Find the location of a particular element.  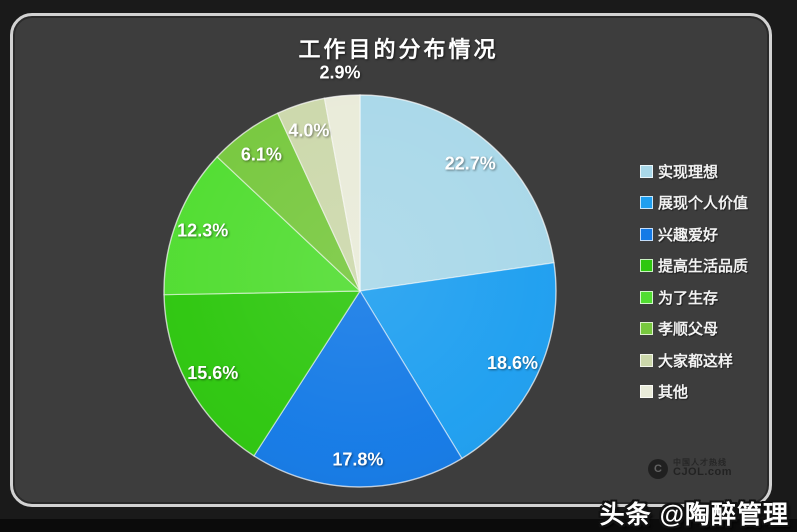

legend-item-4: 提高生活品质 is located at coordinates (694, 266).